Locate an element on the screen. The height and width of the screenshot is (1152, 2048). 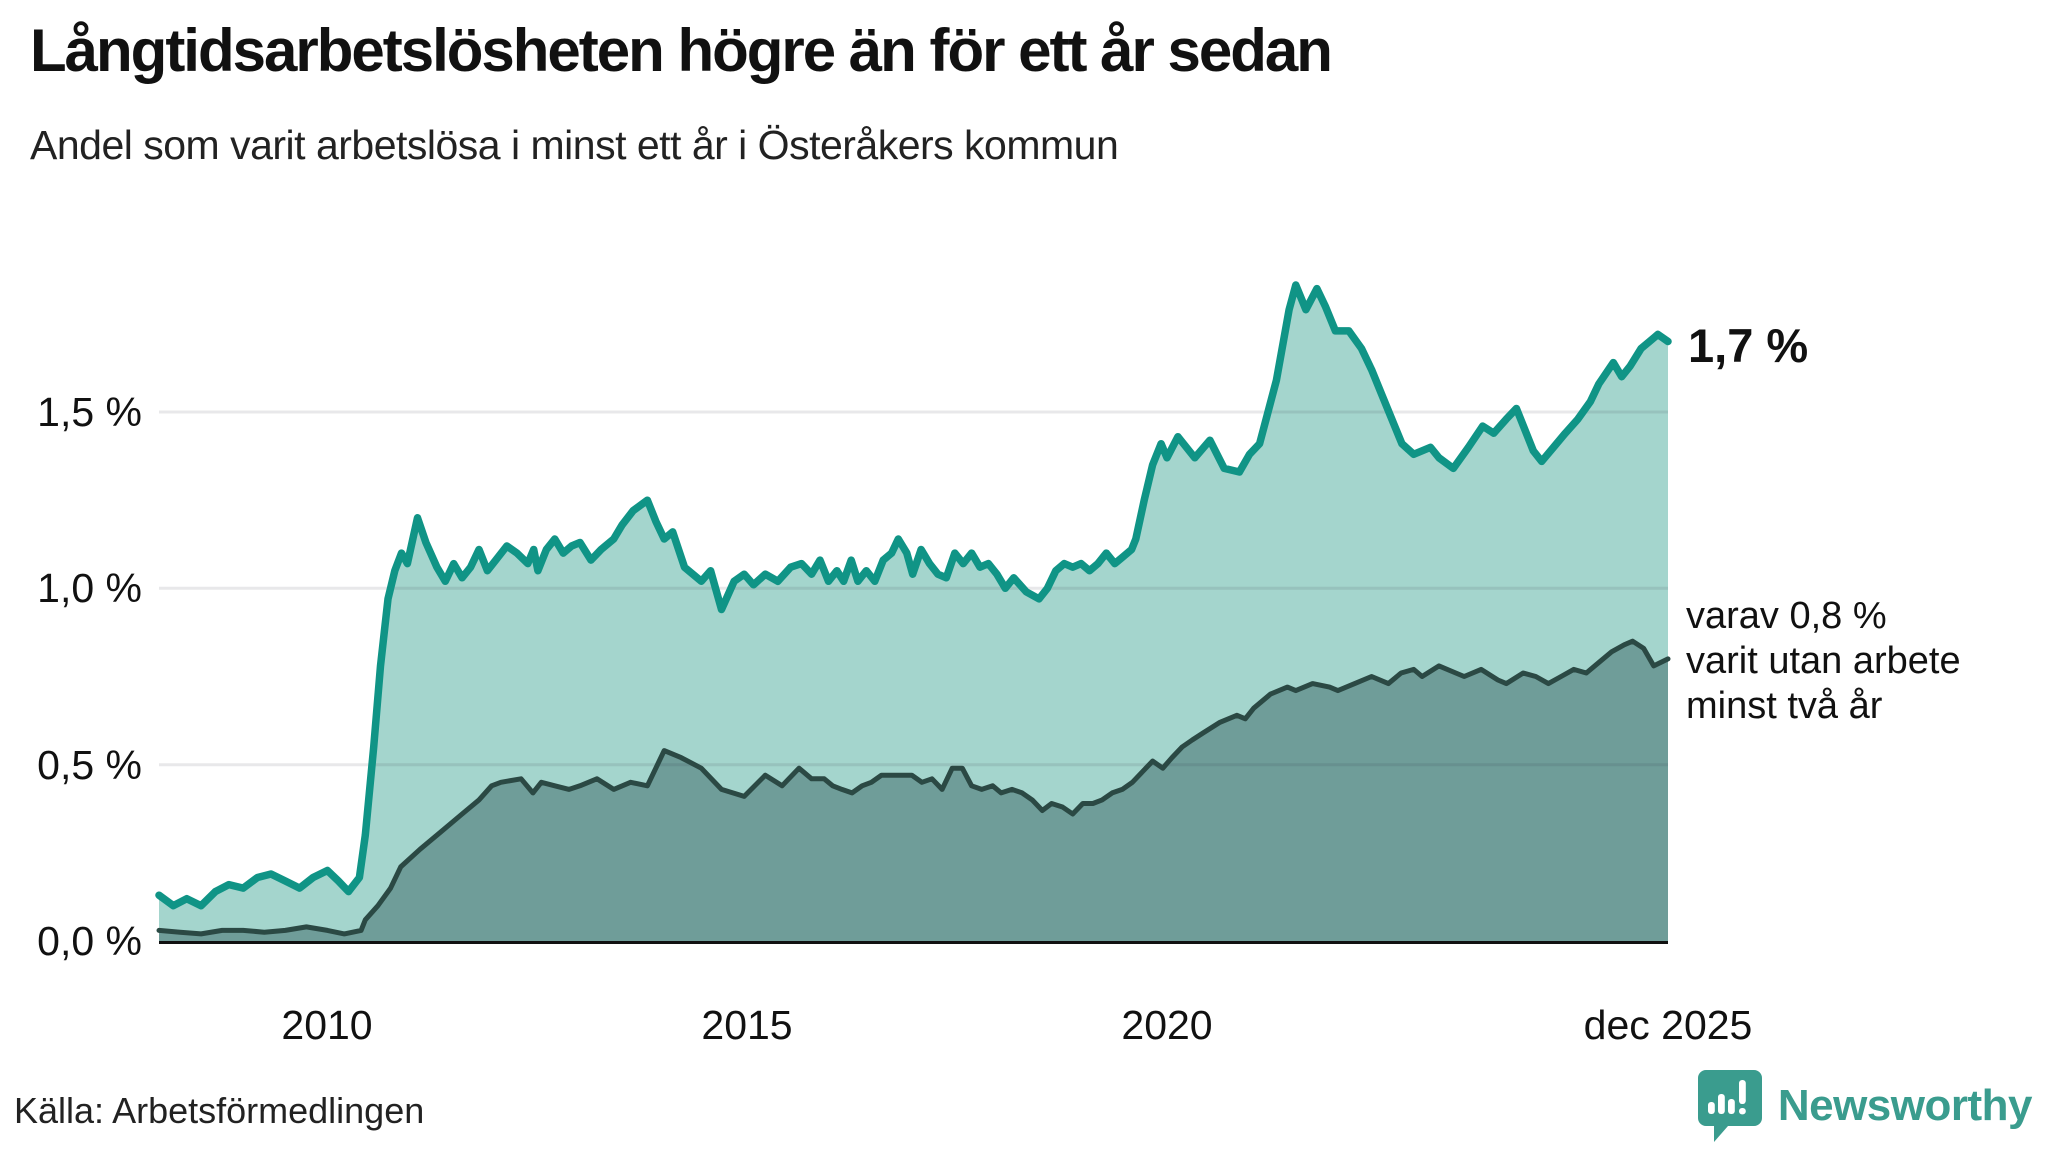
newsworthy-bubble-icon is located at coordinates (1729, 1106).